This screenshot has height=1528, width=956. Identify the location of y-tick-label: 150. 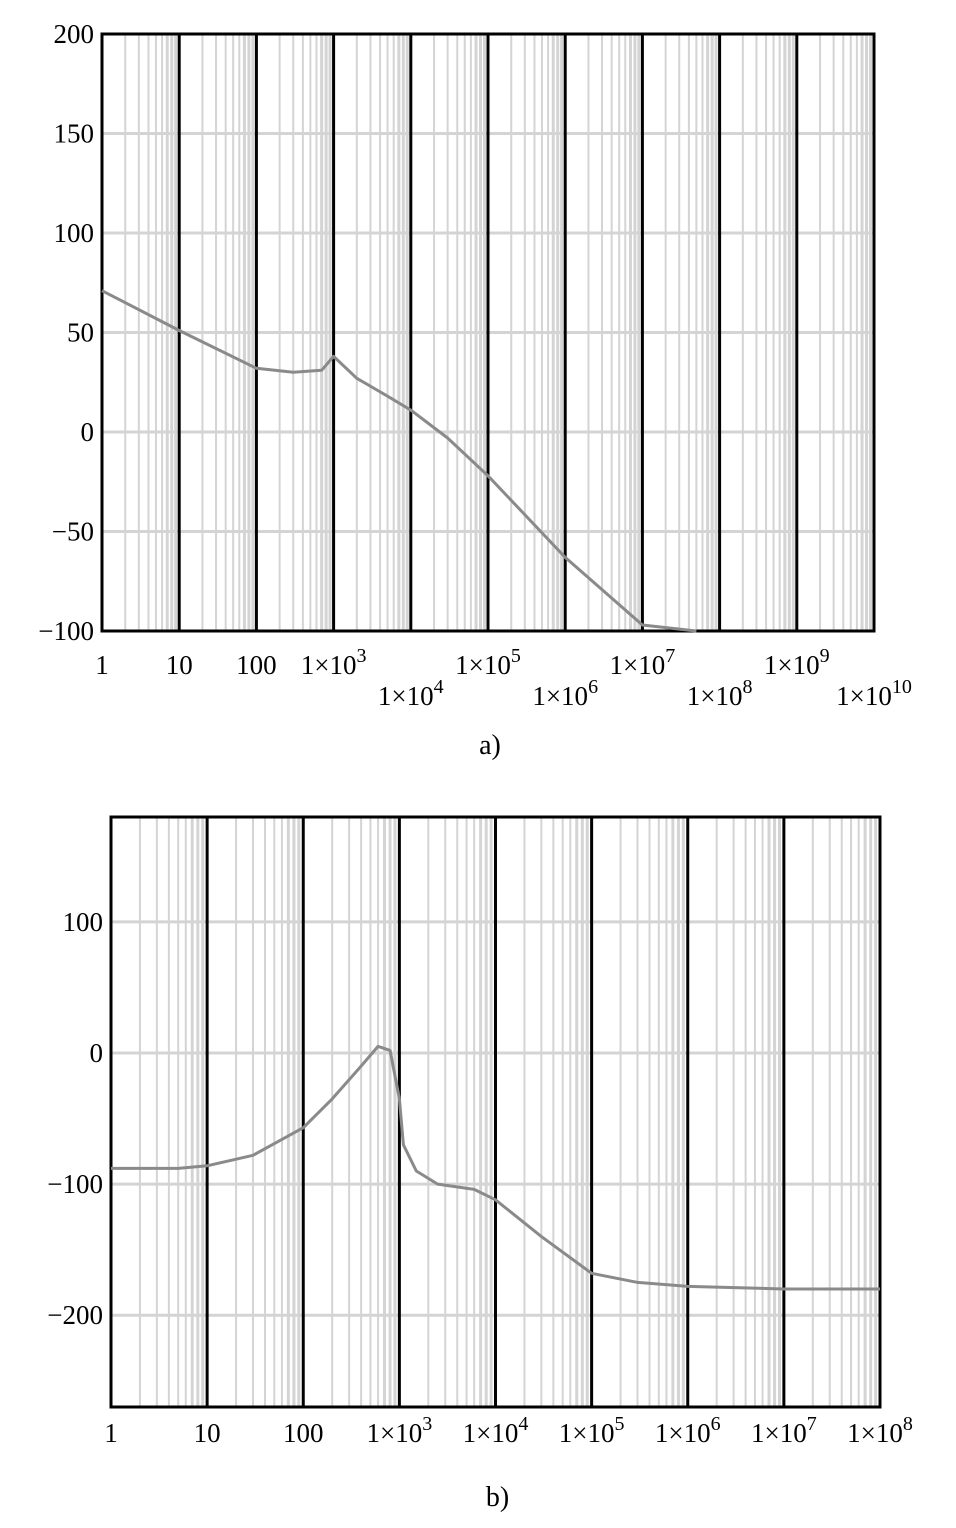
(74, 134).